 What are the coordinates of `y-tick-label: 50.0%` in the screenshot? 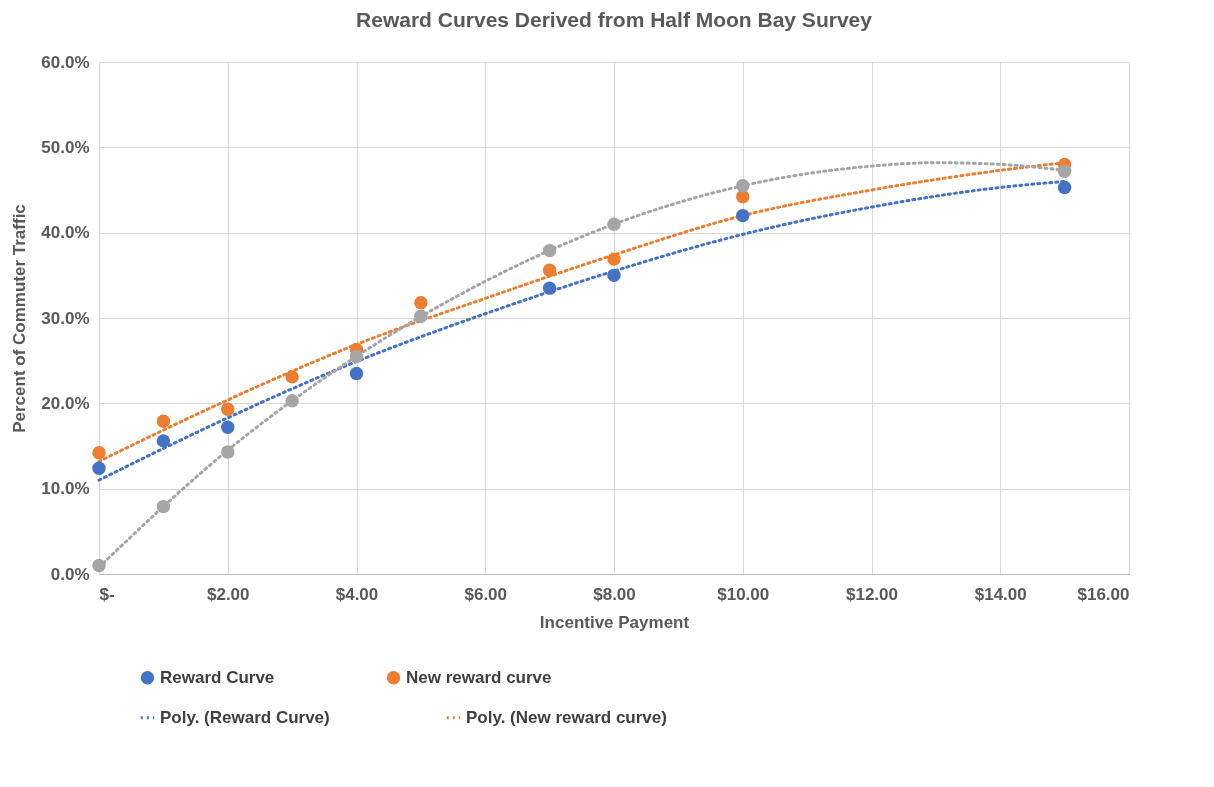 It's located at (65, 147).